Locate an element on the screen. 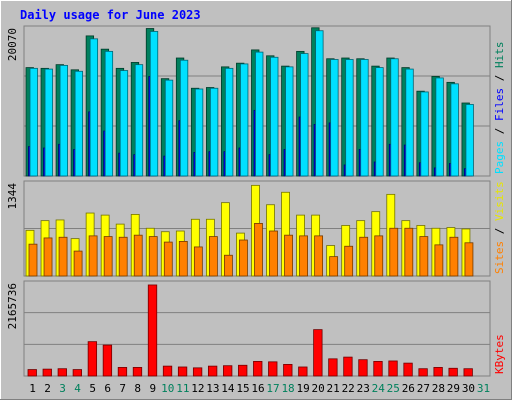  x-tick-label-day-12: 12 is located at coordinates (197, 388).